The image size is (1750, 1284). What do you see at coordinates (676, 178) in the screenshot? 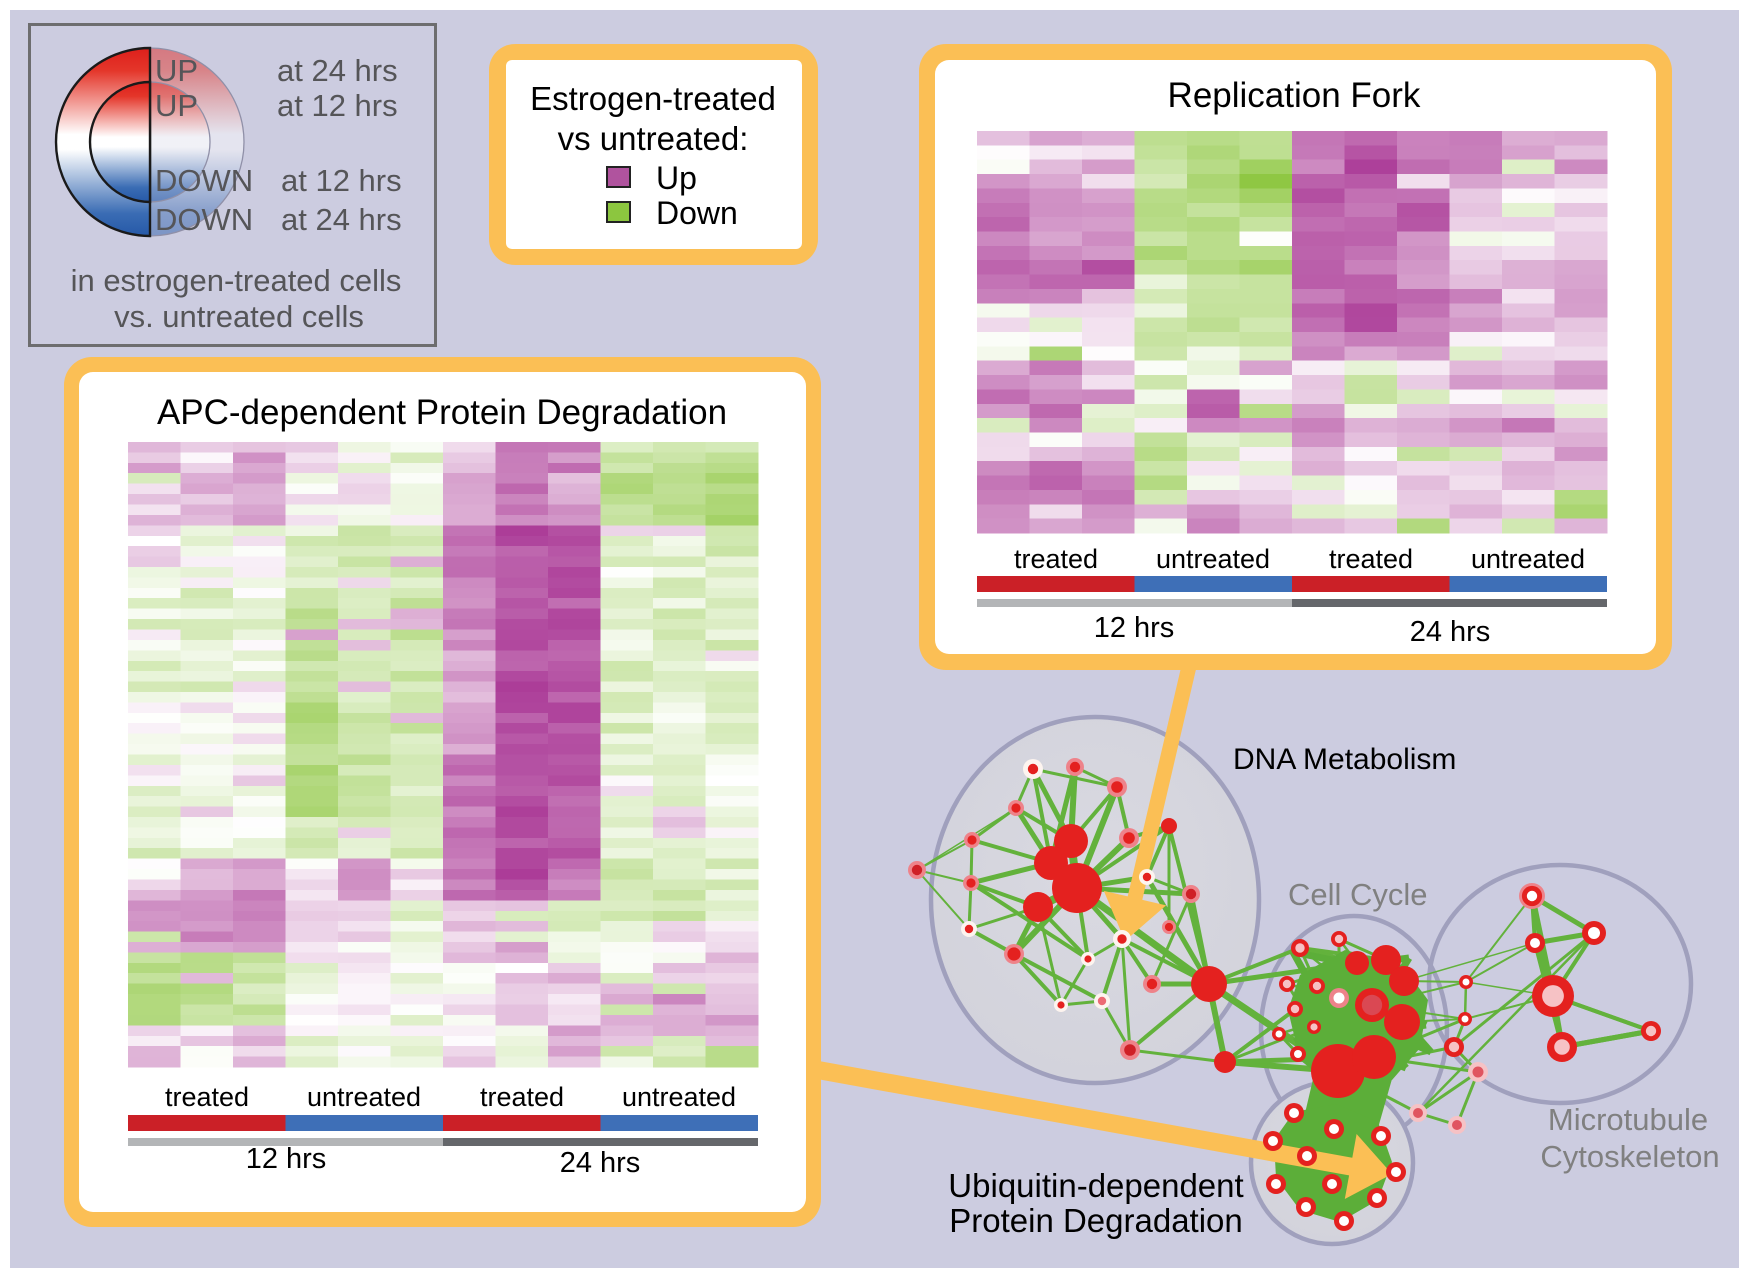
I see `svg-text: Up` at bounding box center [676, 178].